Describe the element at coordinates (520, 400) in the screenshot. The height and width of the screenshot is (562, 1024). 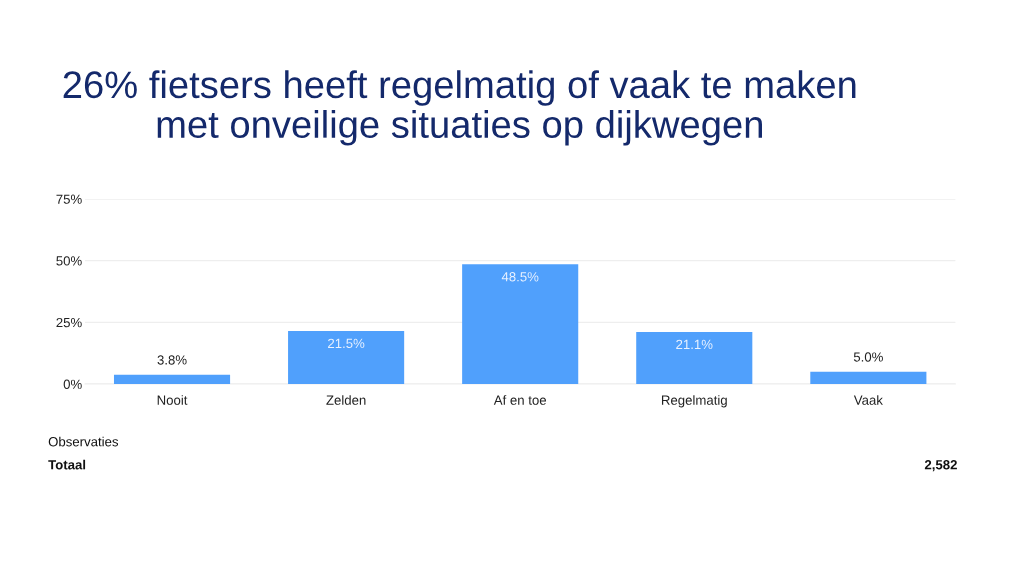
I see `x-tick-label: Af en toe` at that location.